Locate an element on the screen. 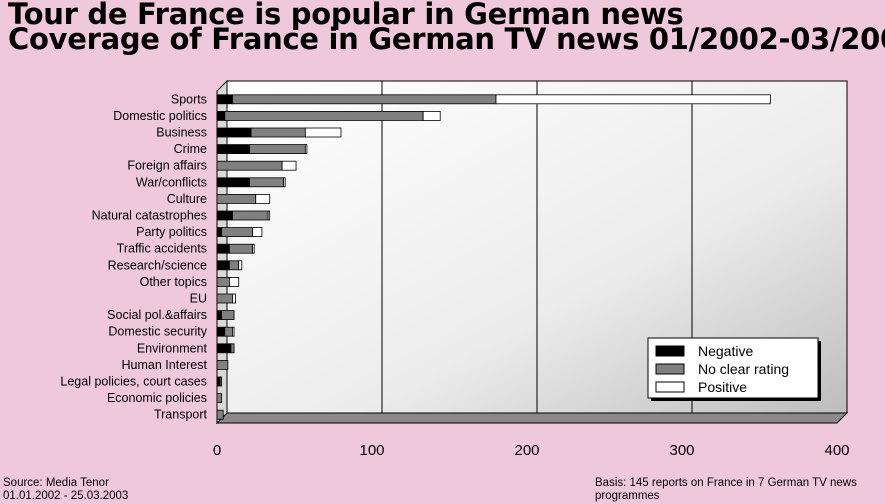 This screenshot has width=885, height=504. bar-war-conflicts-no-clear-rating is located at coordinates (267, 182).